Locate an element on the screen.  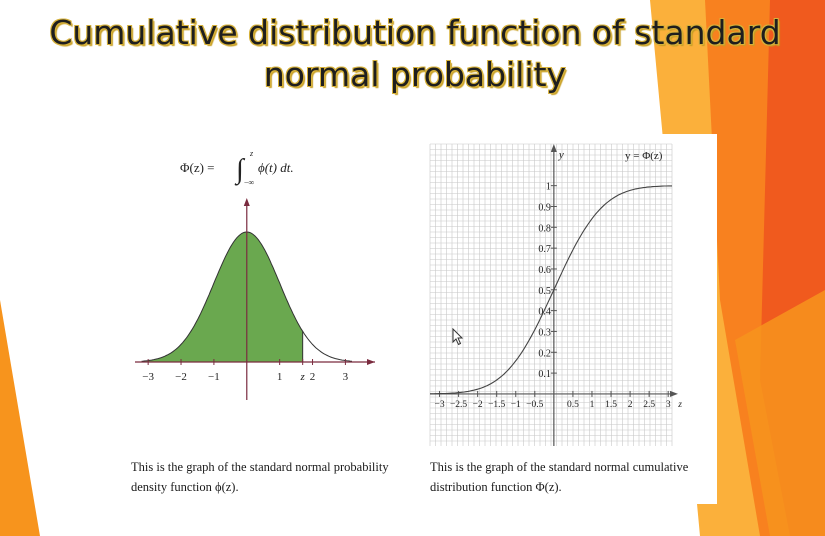
cdf-y-tick-label: 0.8 is located at coordinates (544, 228).